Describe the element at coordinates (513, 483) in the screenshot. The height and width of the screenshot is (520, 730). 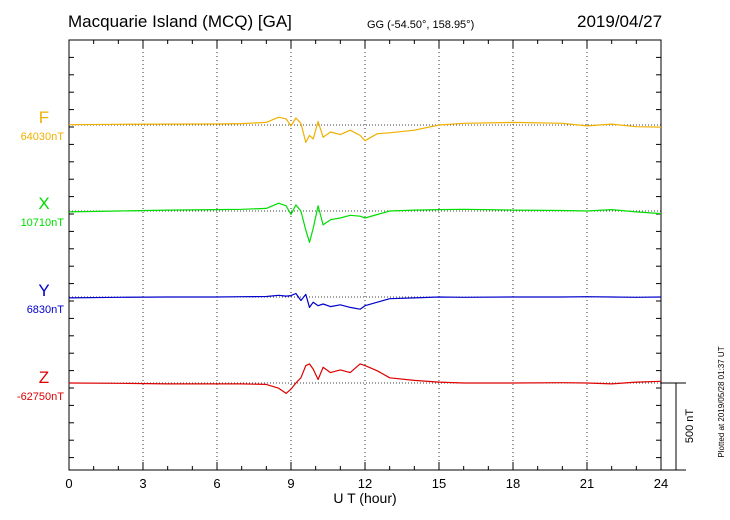
I see `x-tick-label: 18` at that location.